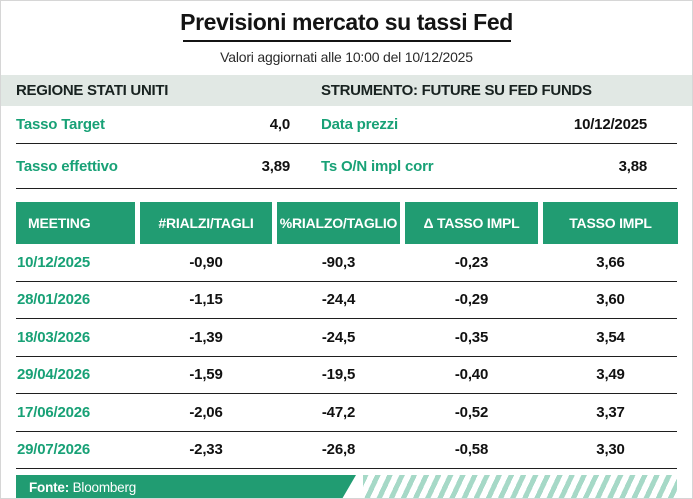  Describe the element at coordinates (54, 300) in the screenshot. I see `meeting-date-cell: 28/01/2026` at that location.